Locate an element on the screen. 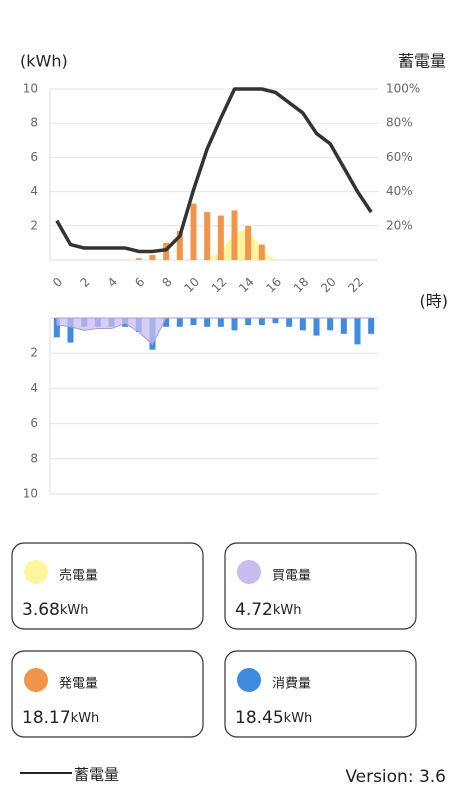  x-axis-label: (時) is located at coordinates (434, 301).